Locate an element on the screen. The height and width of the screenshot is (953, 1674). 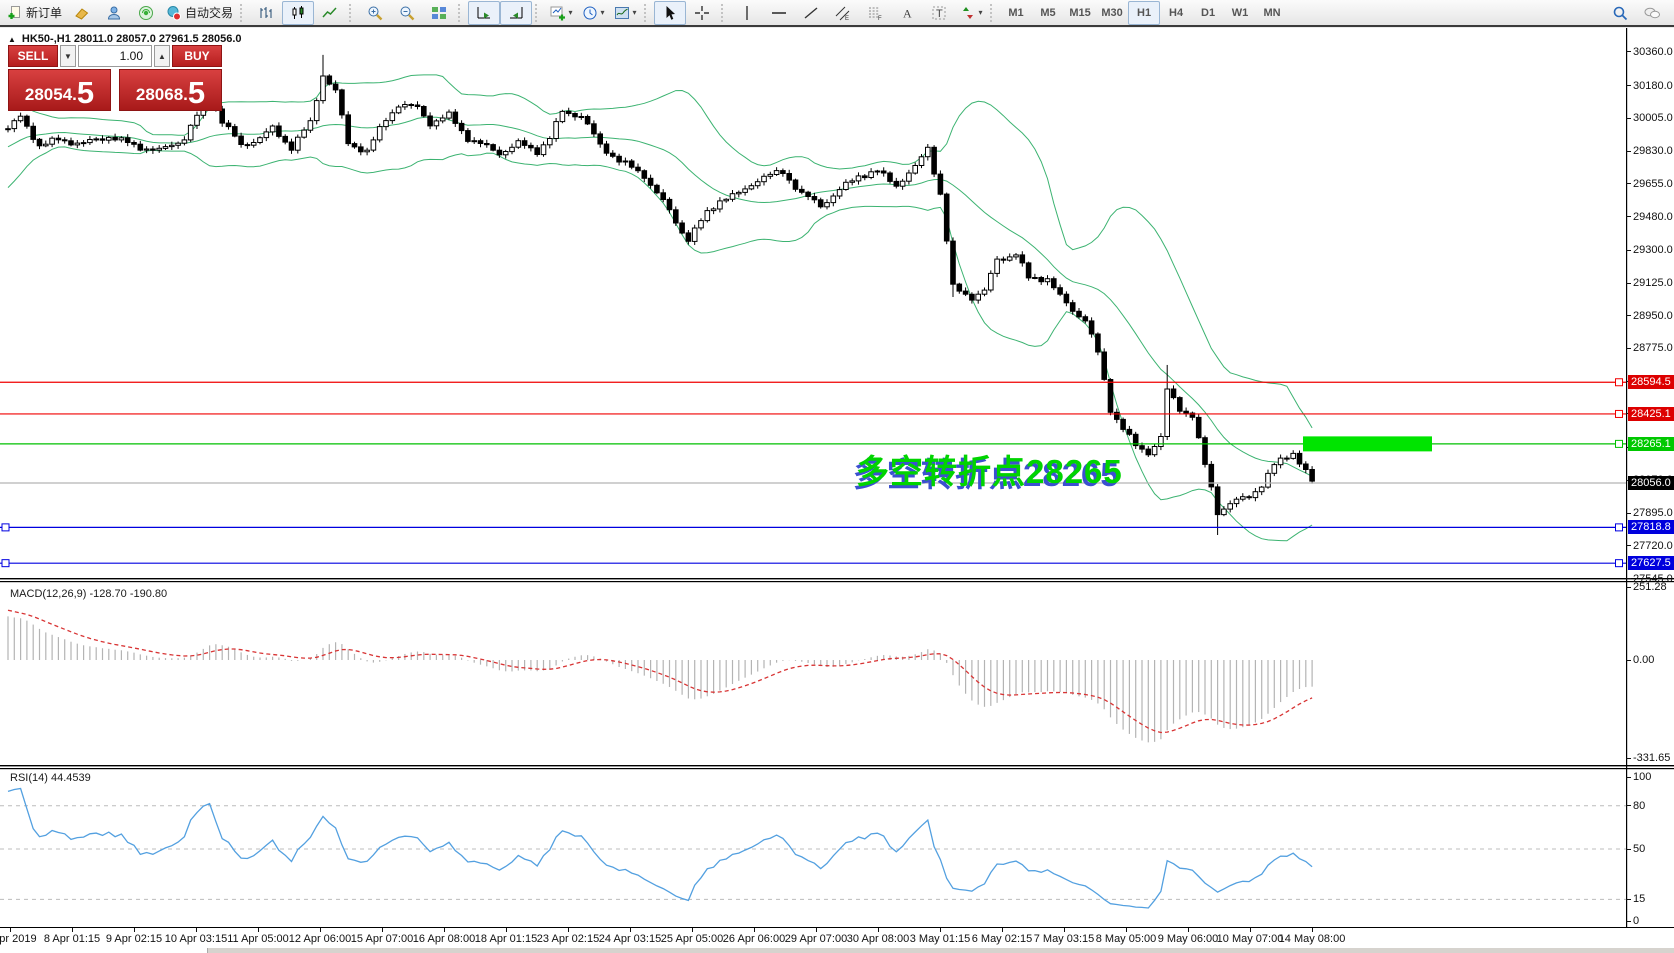
buy-price-main: 28068. is located at coordinates (161, 94).